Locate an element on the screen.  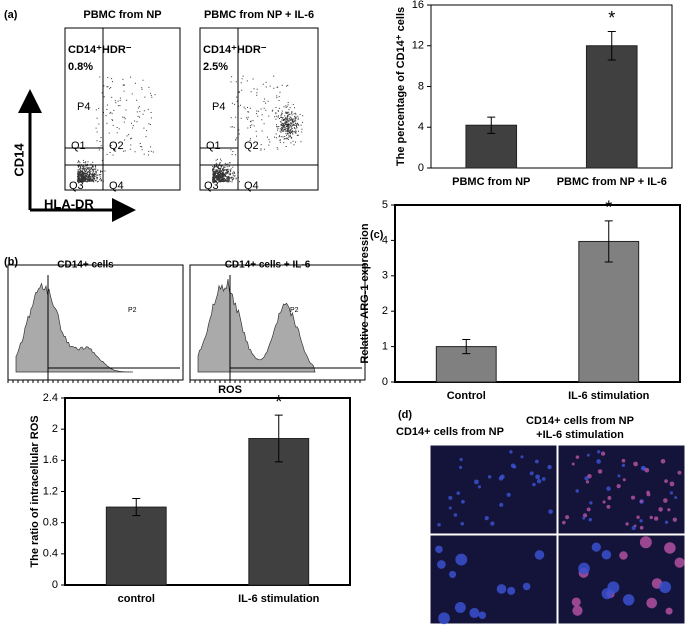
x-axis-label: HLA-DR is located at coordinates (69, 203).